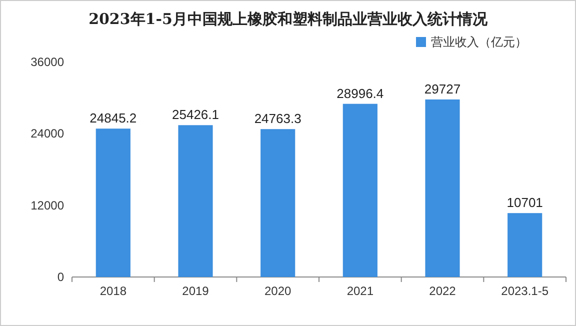 This screenshot has height=326, width=576. I want to click on x-tick-label: 2021, so click(360, 291).